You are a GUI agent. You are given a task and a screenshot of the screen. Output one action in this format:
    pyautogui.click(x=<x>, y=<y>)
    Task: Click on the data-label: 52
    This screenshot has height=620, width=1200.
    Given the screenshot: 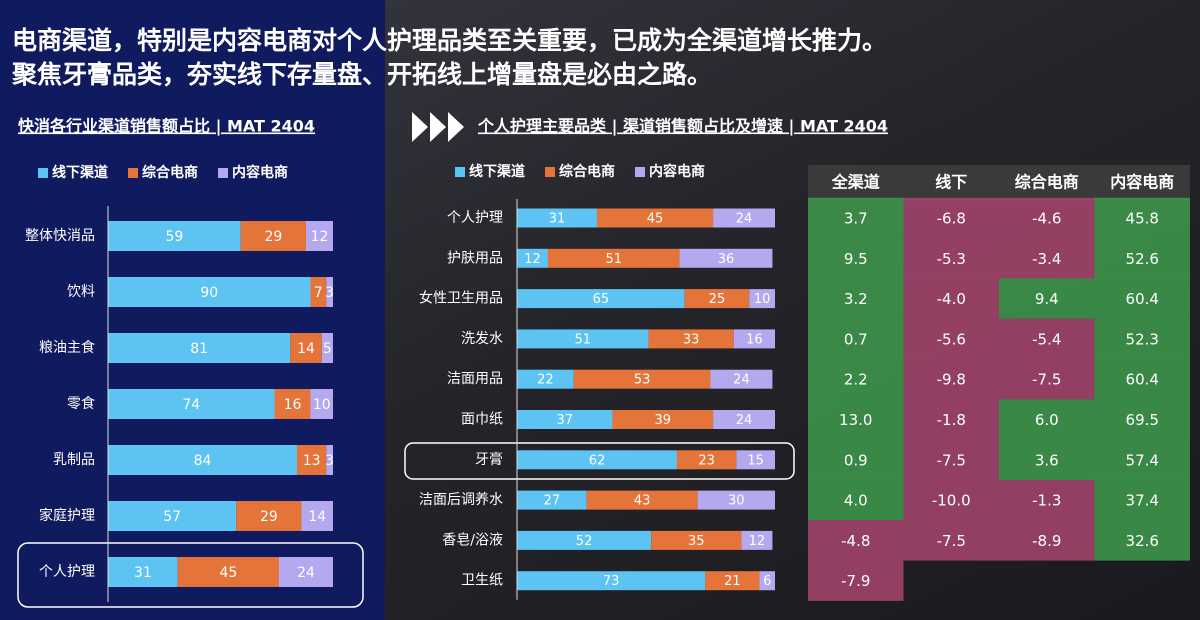 What is the action you would take?
    pyautogui.click(x=584, y=541)
    